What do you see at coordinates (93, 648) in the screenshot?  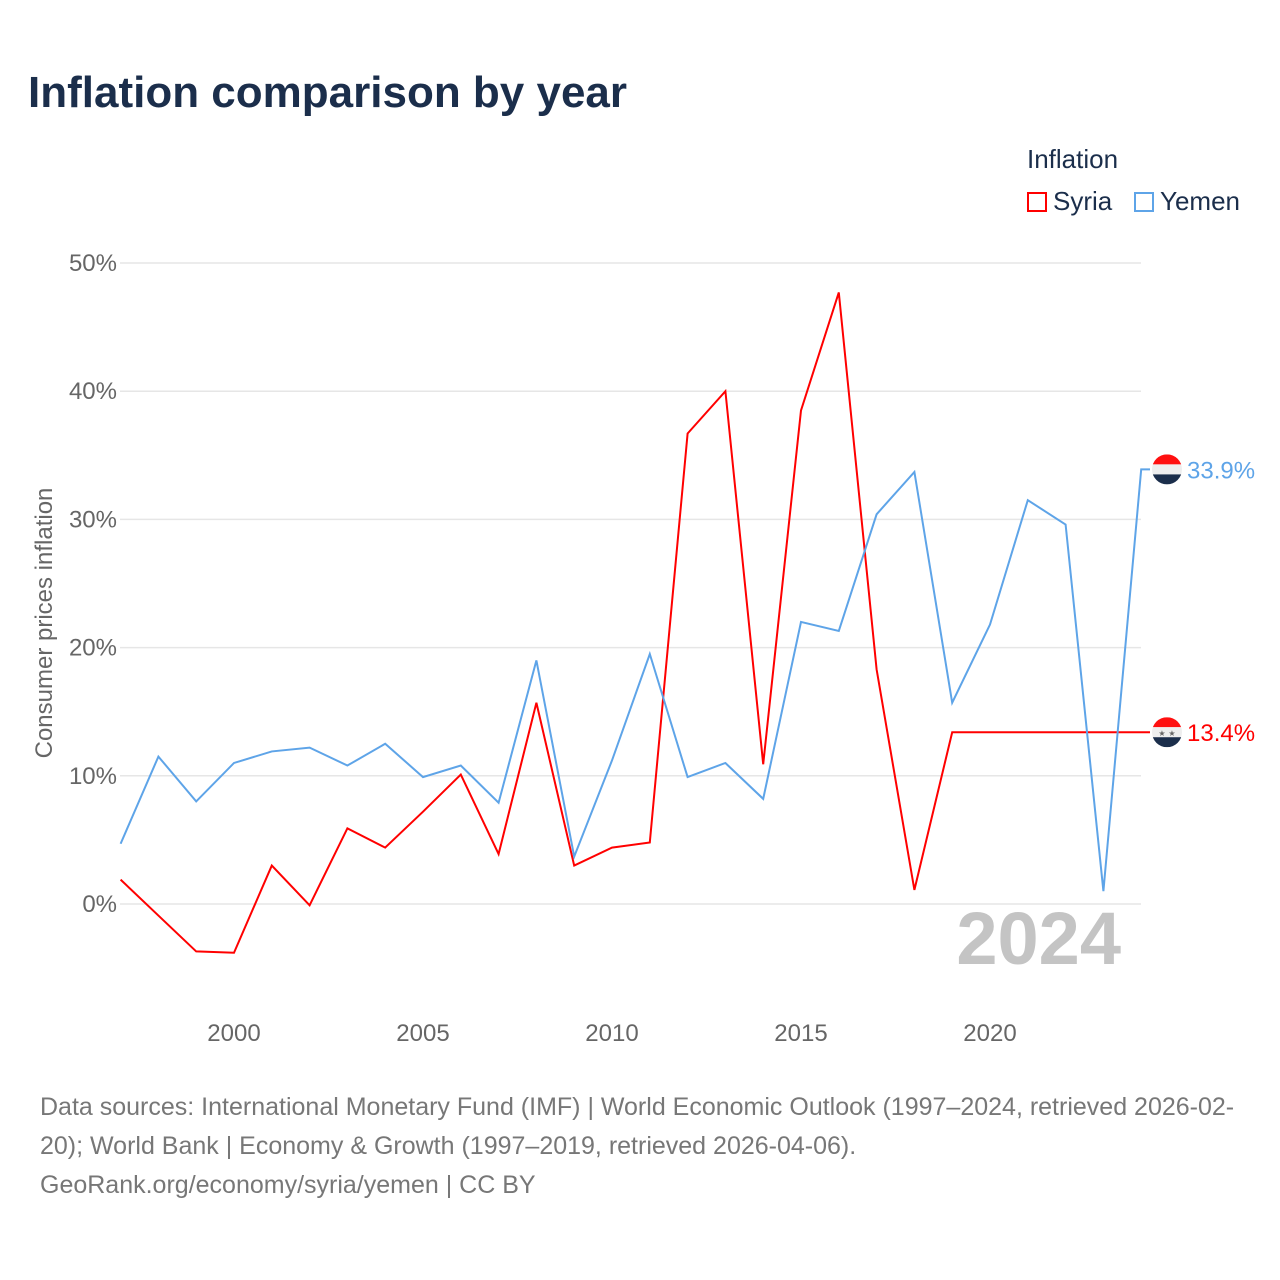 I see `y-tick-label: 20%` at bounding box center [93, 648].